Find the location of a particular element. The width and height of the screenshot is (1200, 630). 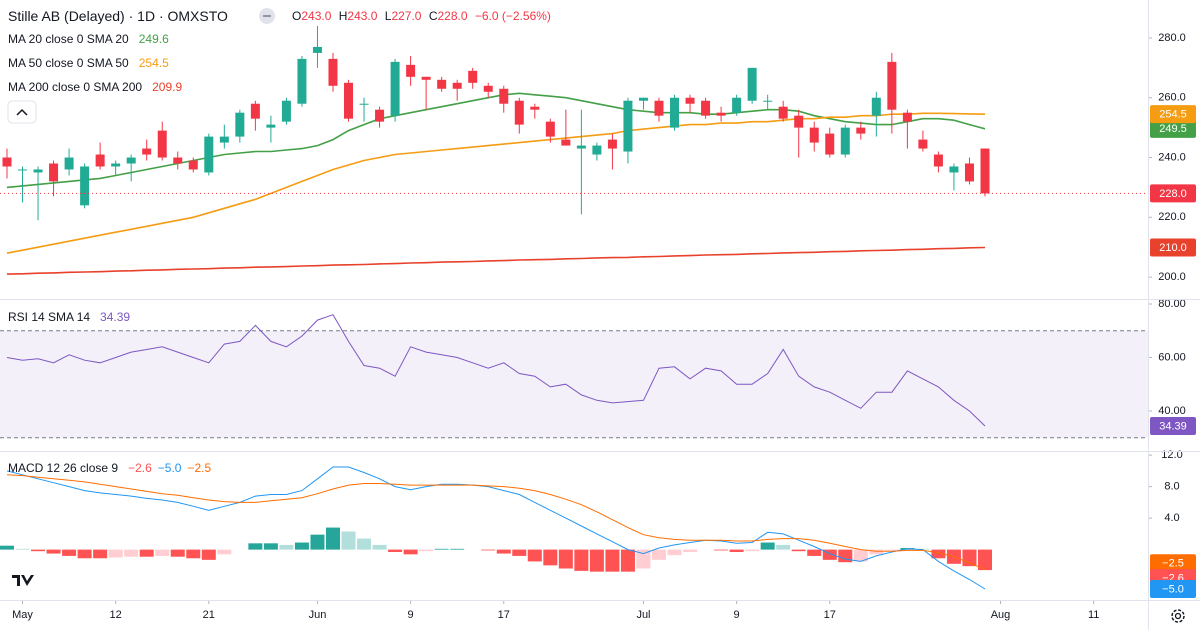

gear-inner is located at coordinates (1178, 616).